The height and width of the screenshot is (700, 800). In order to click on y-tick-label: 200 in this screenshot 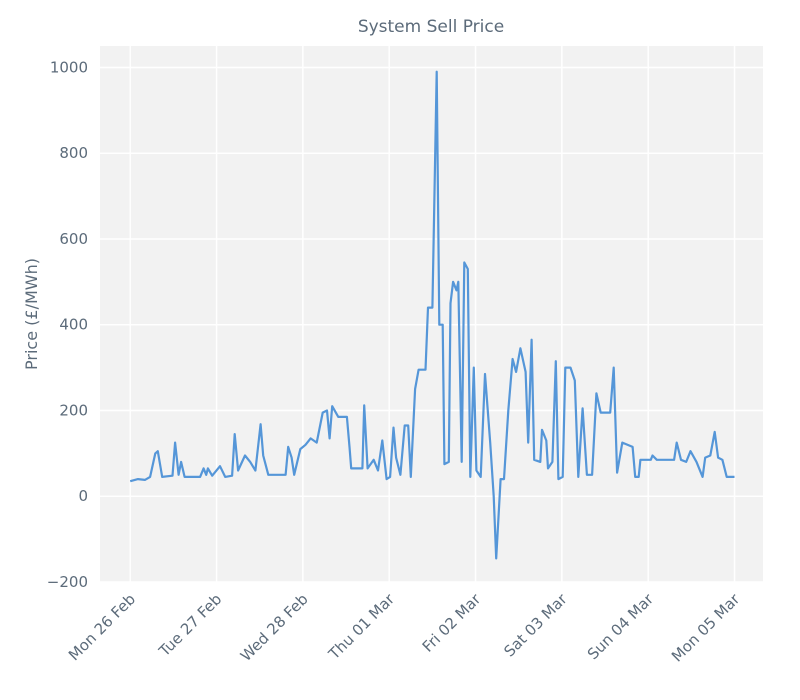, I will do `click(73, 410)`.